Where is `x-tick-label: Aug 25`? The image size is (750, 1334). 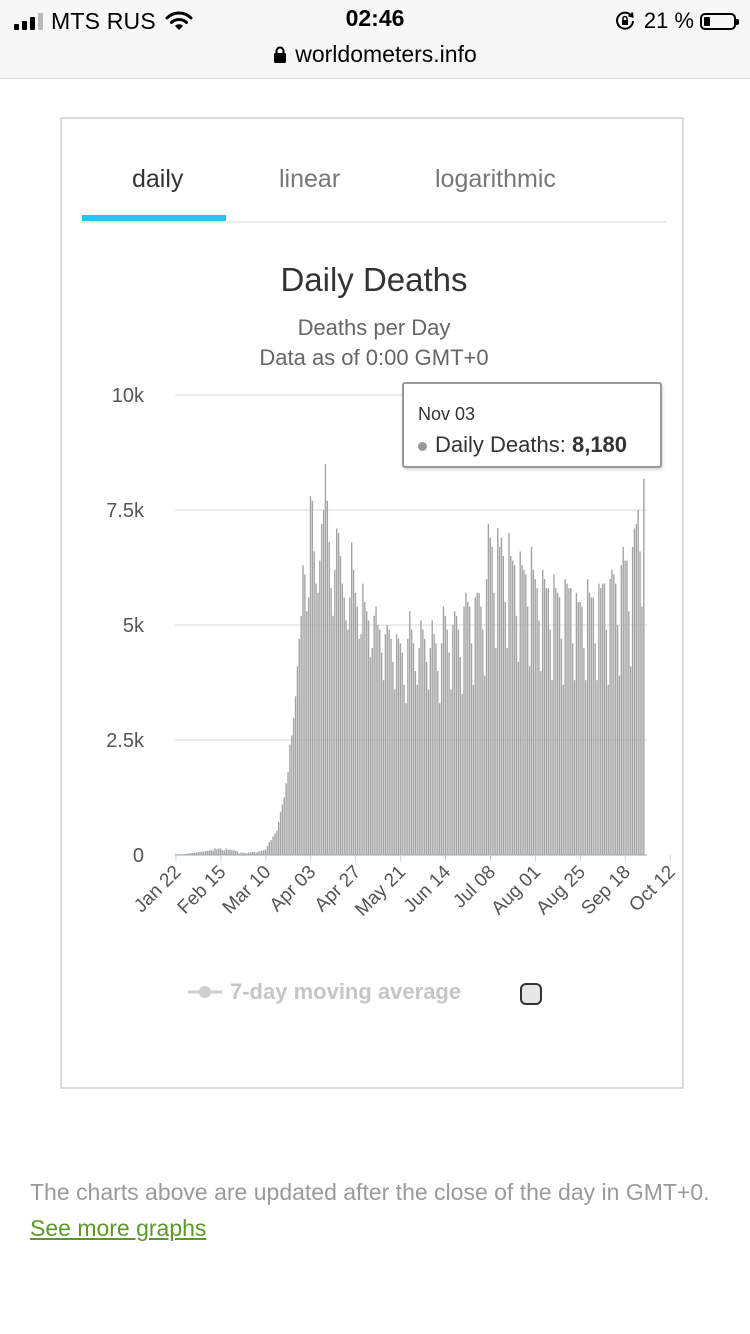
x-tick-label: Aug 25 is located at coordinates (560, 890).